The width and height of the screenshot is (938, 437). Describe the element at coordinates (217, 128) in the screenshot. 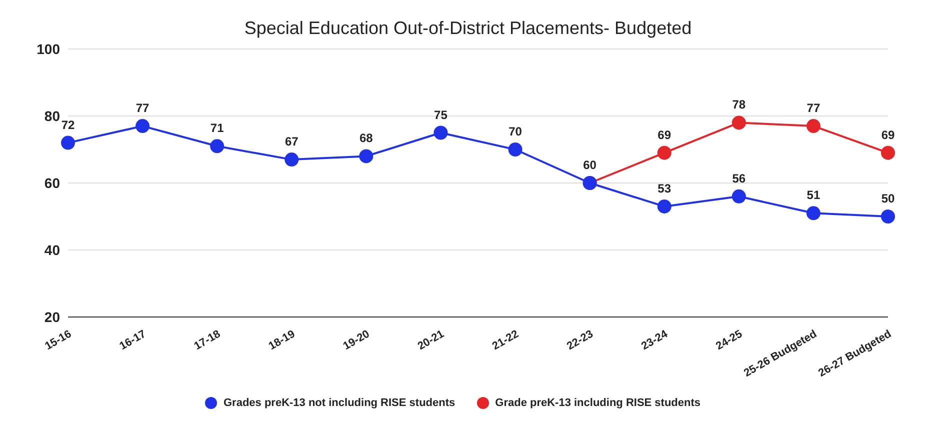

I see `data-label: 71` at that location.